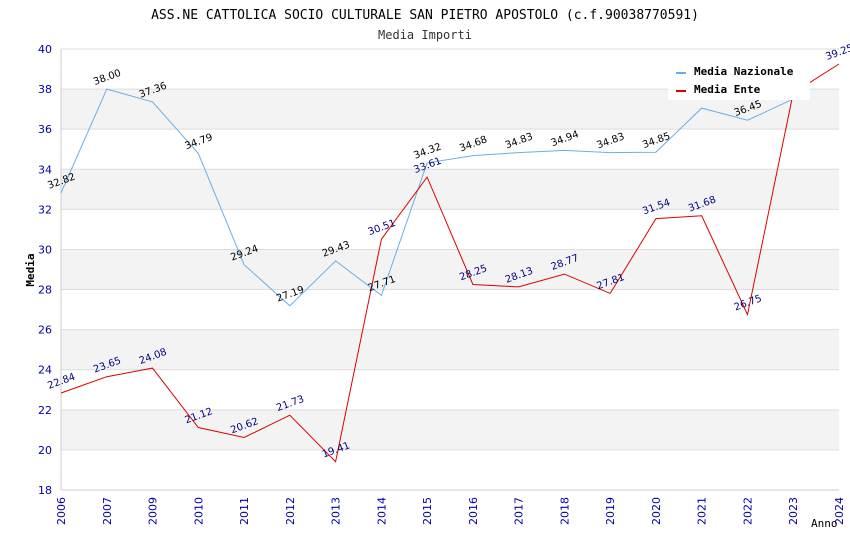 The height and width of the screenshot is (550, 850). Describe the element at coordinates (427, 511) in the screenshot. I see `x-tick-label: 2015` at that location.